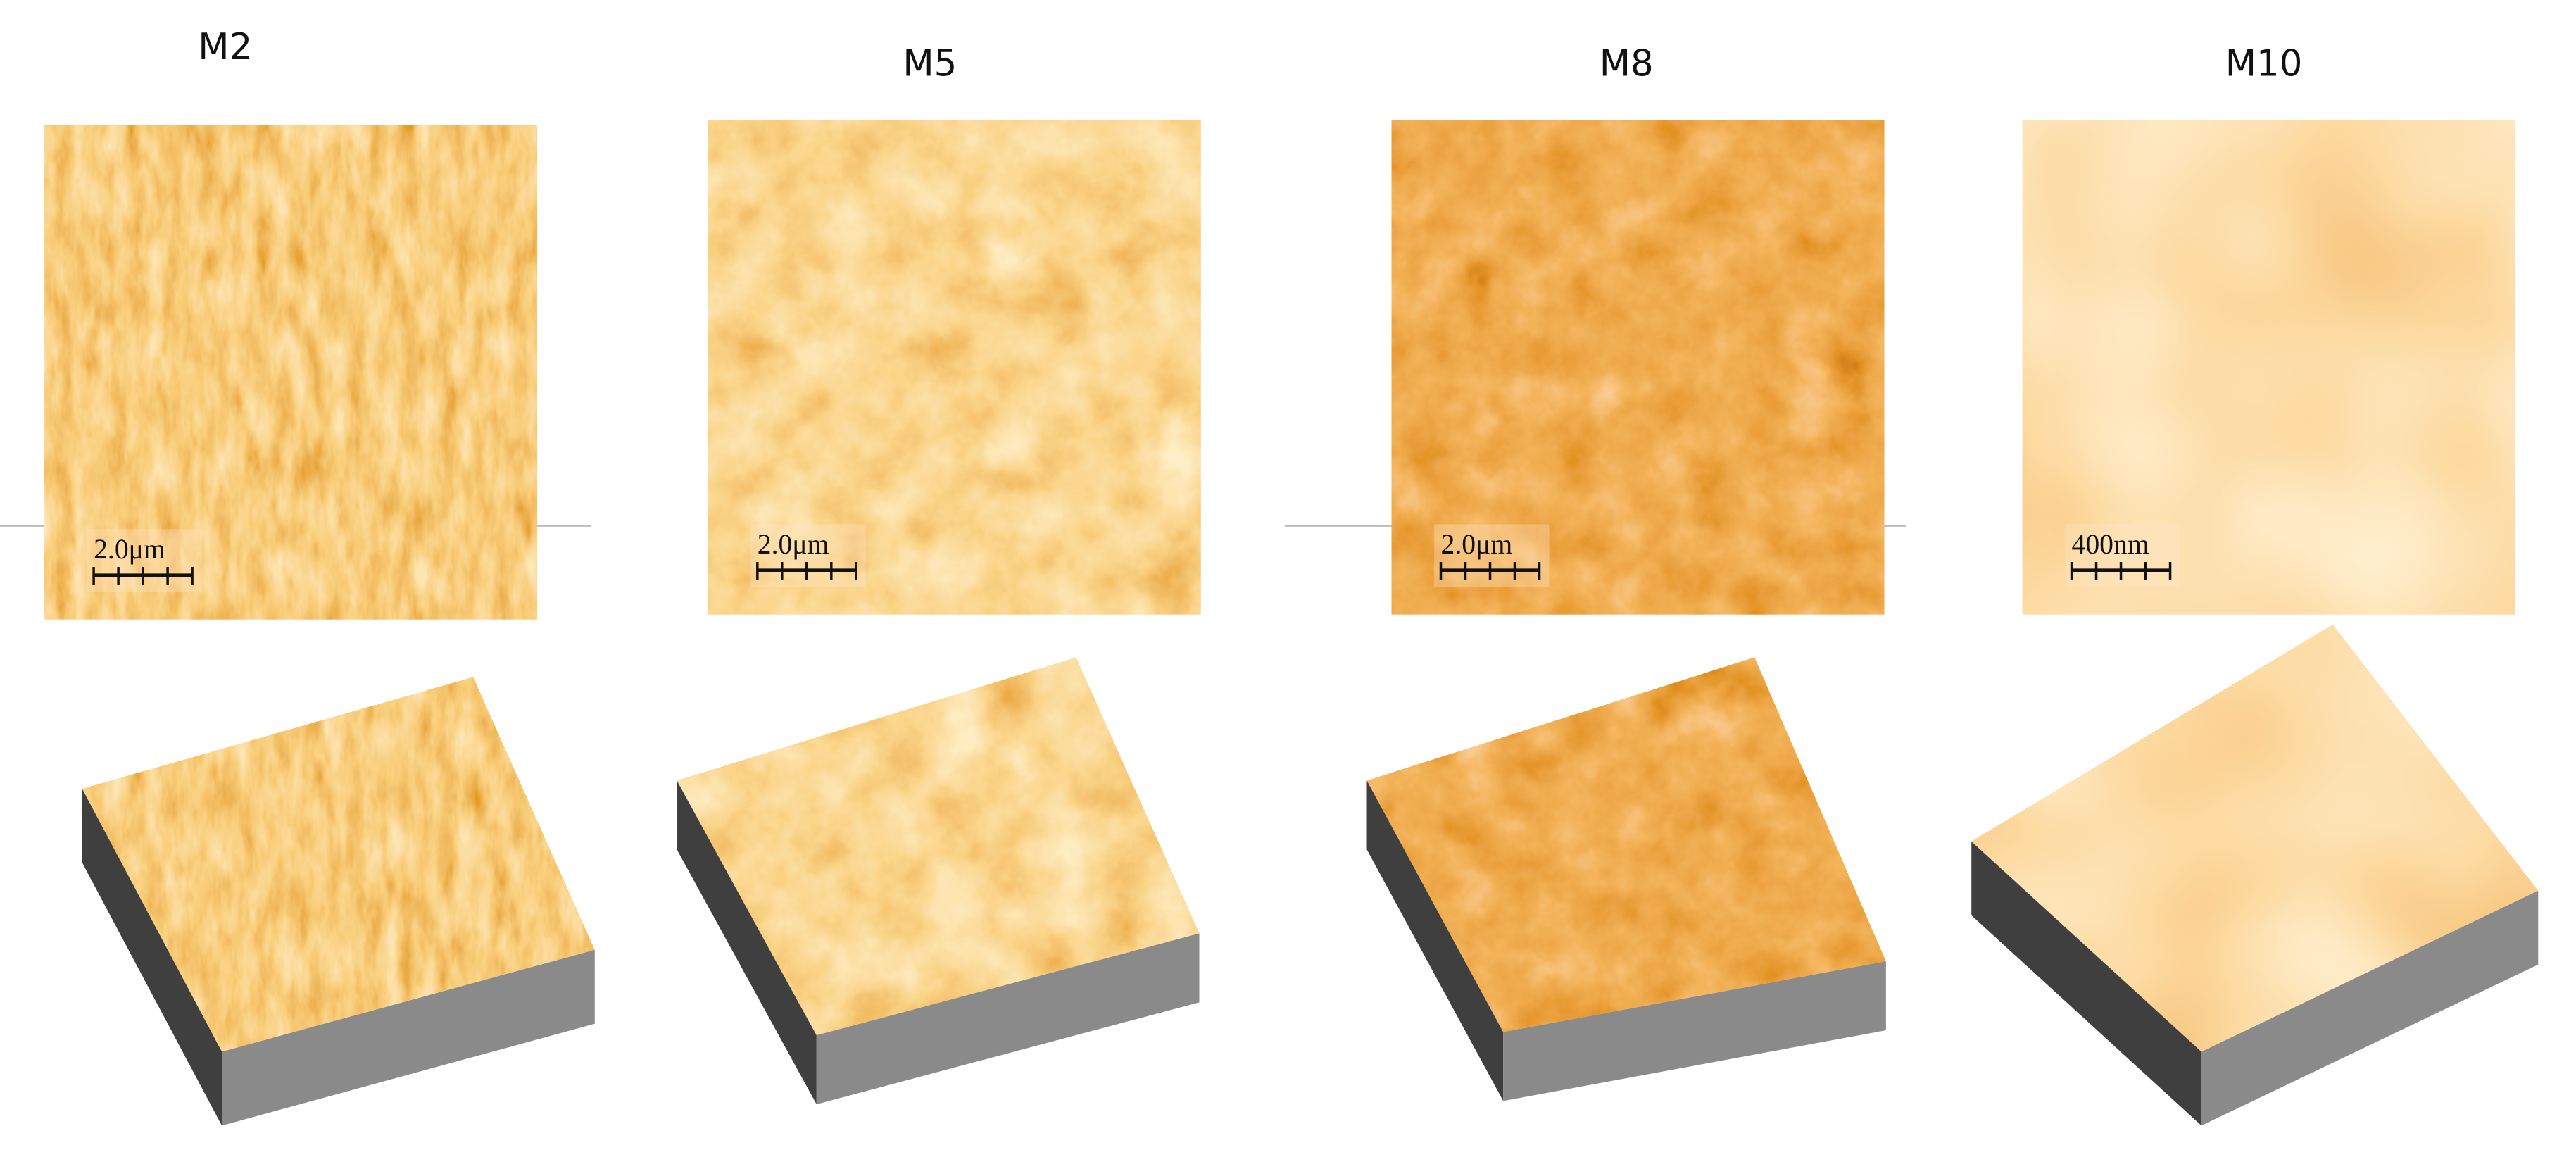 This screenshot has height=1169, width=2576. What do you see at coordinates (1627, 64) in the screenshot?
I see `panel-label: M8` at bounding box center [1627, 64].